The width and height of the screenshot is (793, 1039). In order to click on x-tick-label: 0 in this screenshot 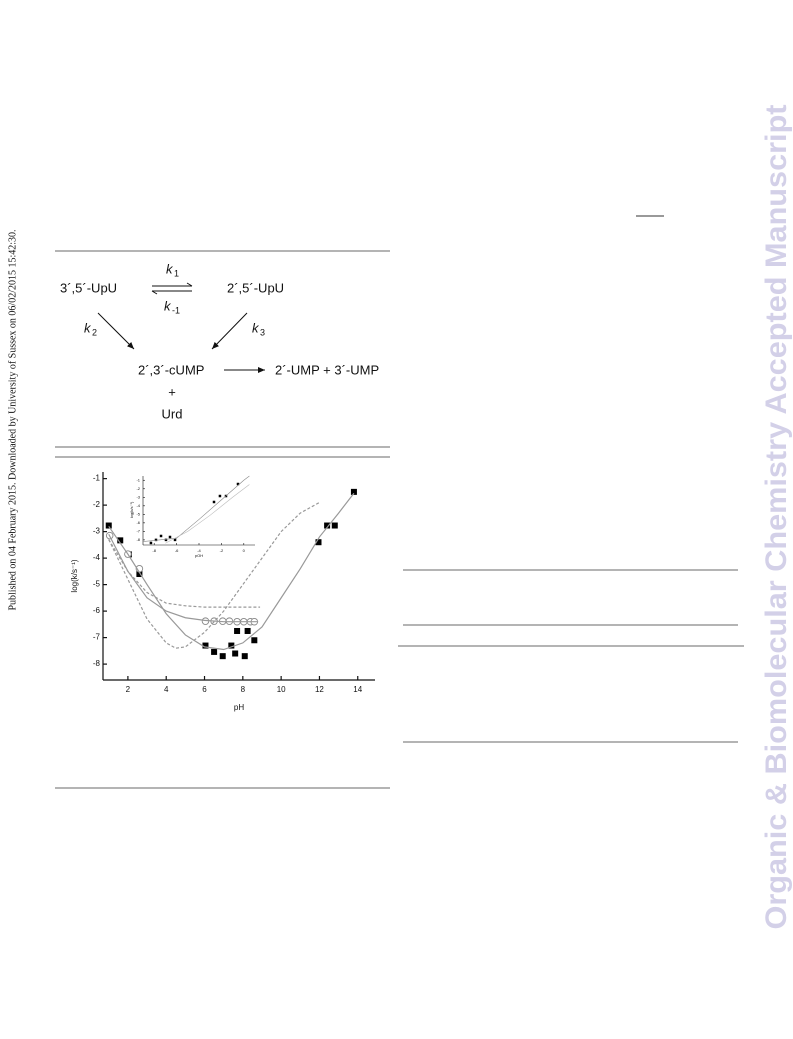, I will do `click(244, 550)`.